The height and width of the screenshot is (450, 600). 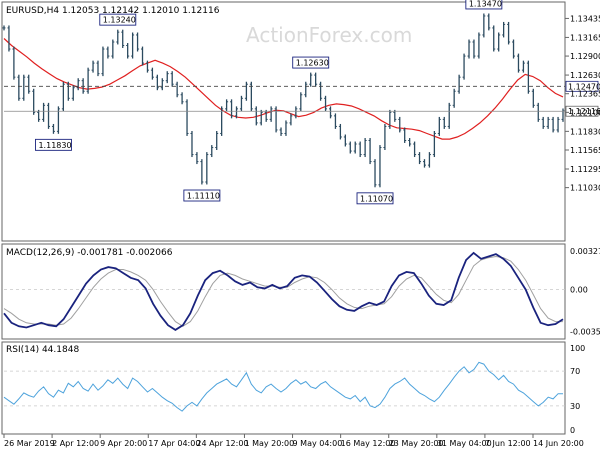 I want to click on macd-y-axis: 0.003278 0.00 -0.003519, so click(x=585, y=291).